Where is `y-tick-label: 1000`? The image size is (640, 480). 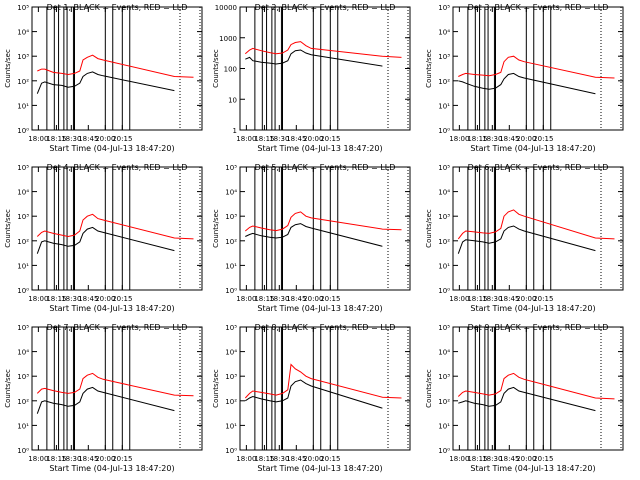
y-tick-label: 1000 is located at coordinates (228, 39).